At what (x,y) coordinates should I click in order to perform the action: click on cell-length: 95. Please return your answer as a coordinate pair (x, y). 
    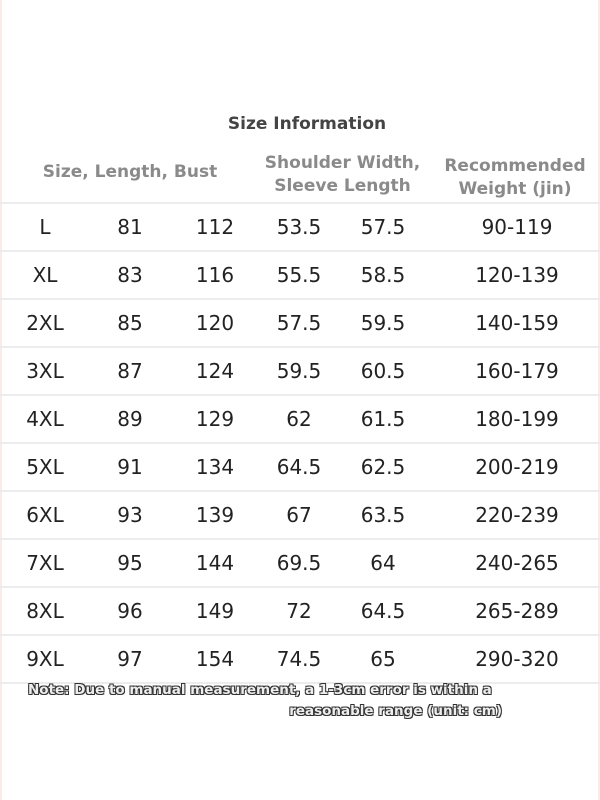
    Looking at the image, I should click on (130, 563).